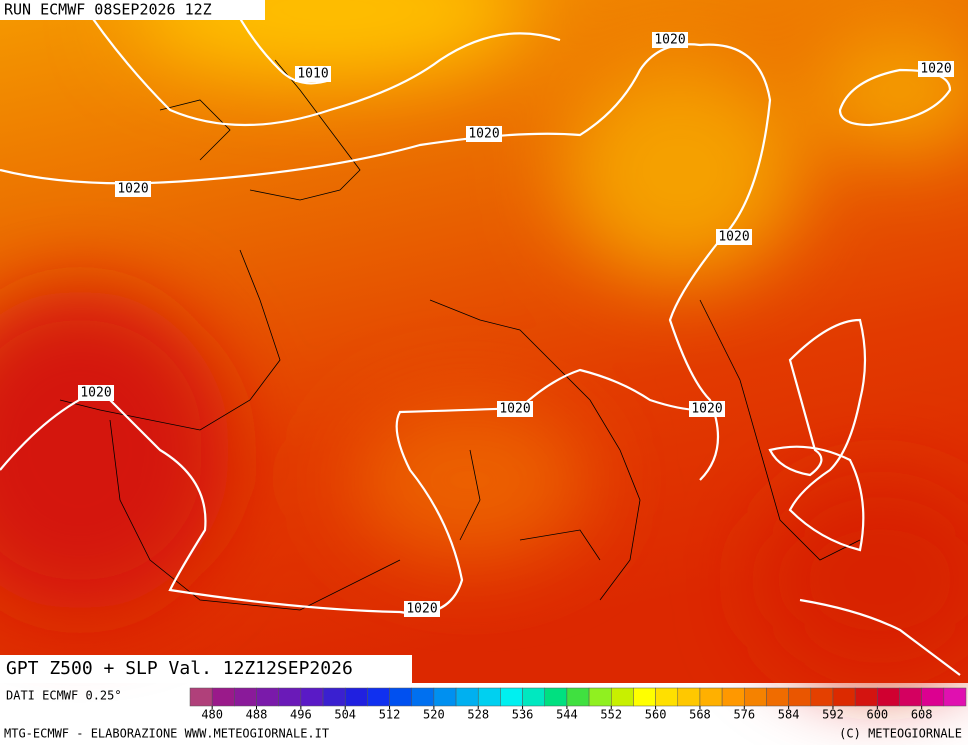  What do you see at coordinates (64, 696) in the screenshot?
I see `source-label: DATI ECMWF 0.25°` at bounding box center [64, 696].